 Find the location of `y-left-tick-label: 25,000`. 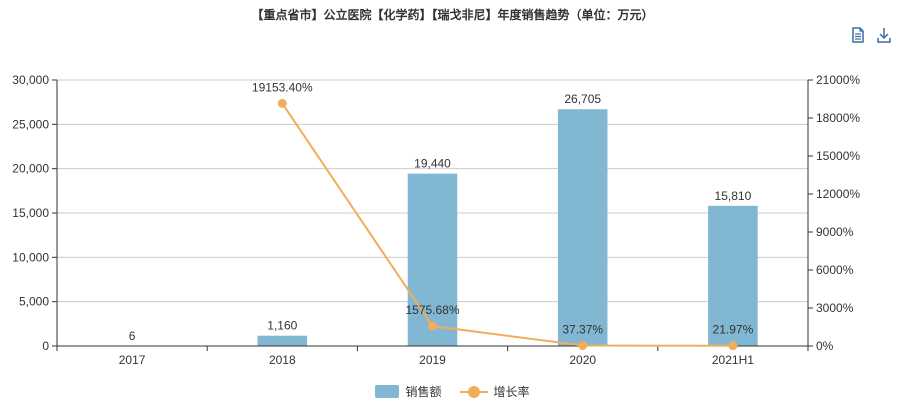

y-left-tick-label: 25,000 is located at coordinates (30, 124).